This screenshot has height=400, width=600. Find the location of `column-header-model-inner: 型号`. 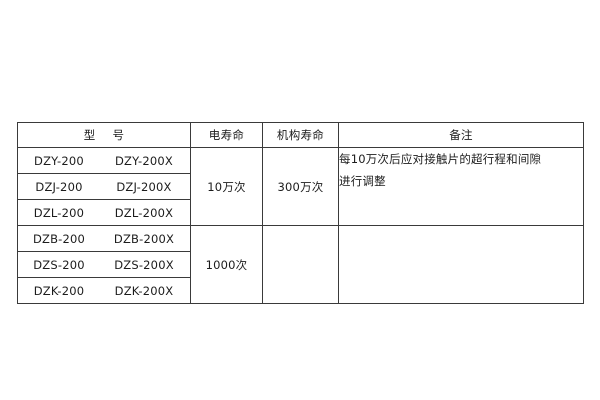

column-header-model-inner: 型号 is located at coordinates (104, 135).